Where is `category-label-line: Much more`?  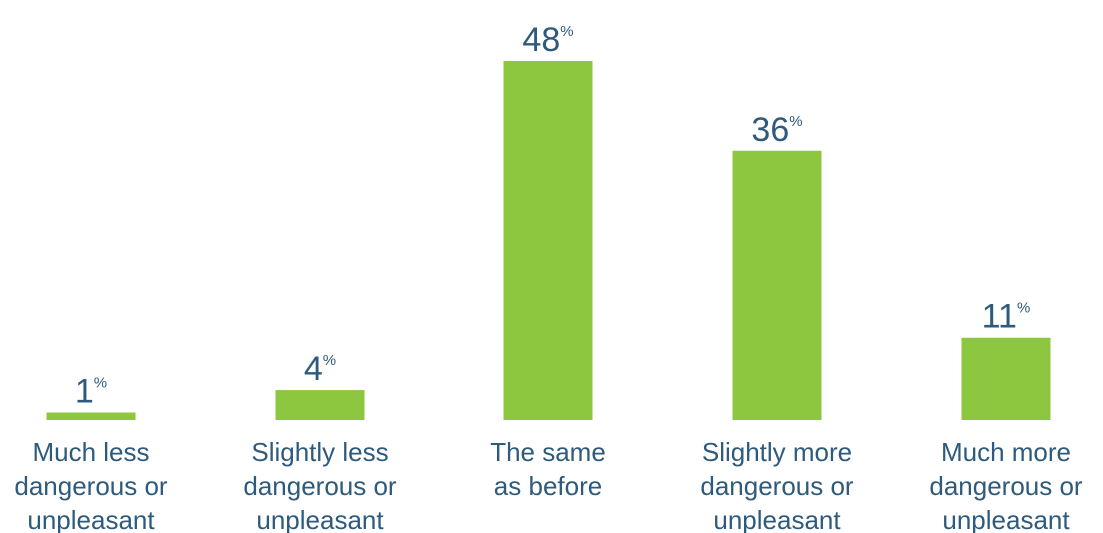 category-label-line: Much more is located at coordinates (1006, 452).